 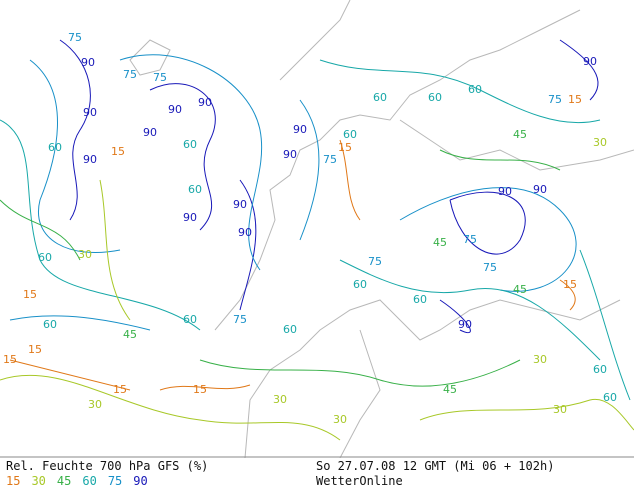 I want to click on legend-level: 30, so click(x=38, y=481).